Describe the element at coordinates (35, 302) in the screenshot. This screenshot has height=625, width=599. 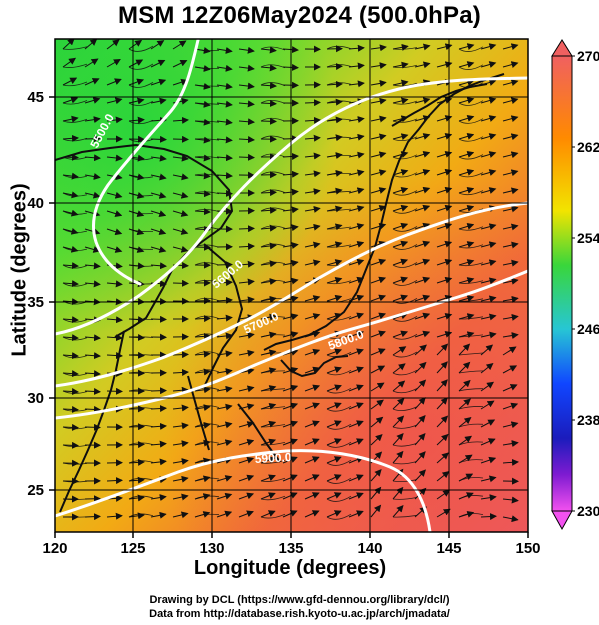
I see `y-tick-label: 35` at that location.